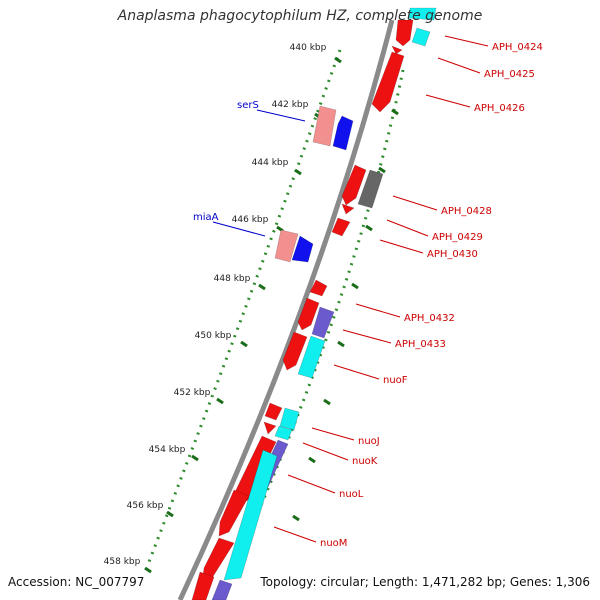  I want to click on ruler-label: 454 kbp, so click(167, 450).